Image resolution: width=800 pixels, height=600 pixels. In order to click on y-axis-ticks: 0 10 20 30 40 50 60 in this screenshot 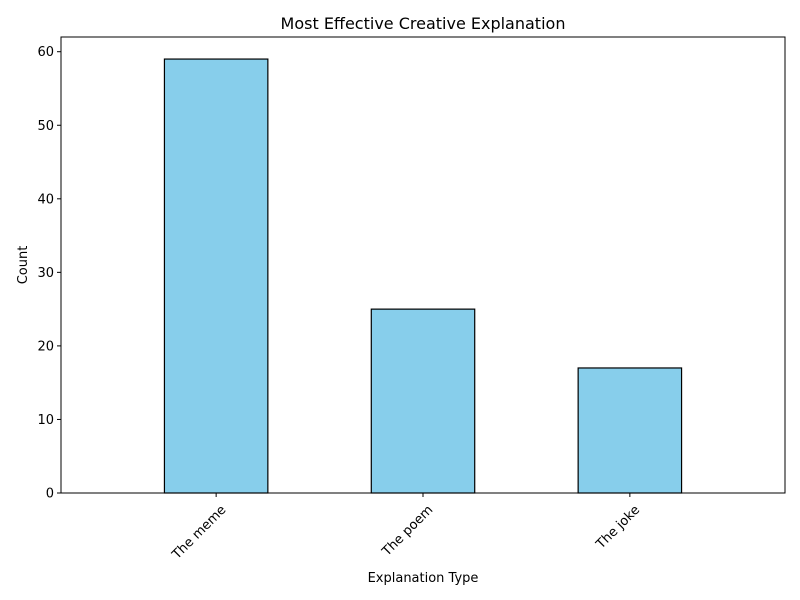, I will do `click(49, 273)`.